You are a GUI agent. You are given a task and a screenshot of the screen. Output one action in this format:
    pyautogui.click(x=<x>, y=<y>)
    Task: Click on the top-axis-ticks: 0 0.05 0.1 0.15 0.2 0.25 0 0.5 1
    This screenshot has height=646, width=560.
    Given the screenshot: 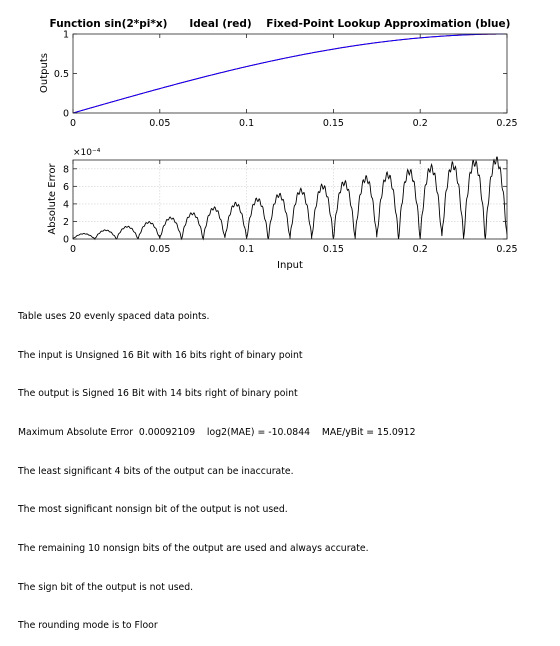 What is the action you would take?
    pyautogui.click(x=286, y=80)
    